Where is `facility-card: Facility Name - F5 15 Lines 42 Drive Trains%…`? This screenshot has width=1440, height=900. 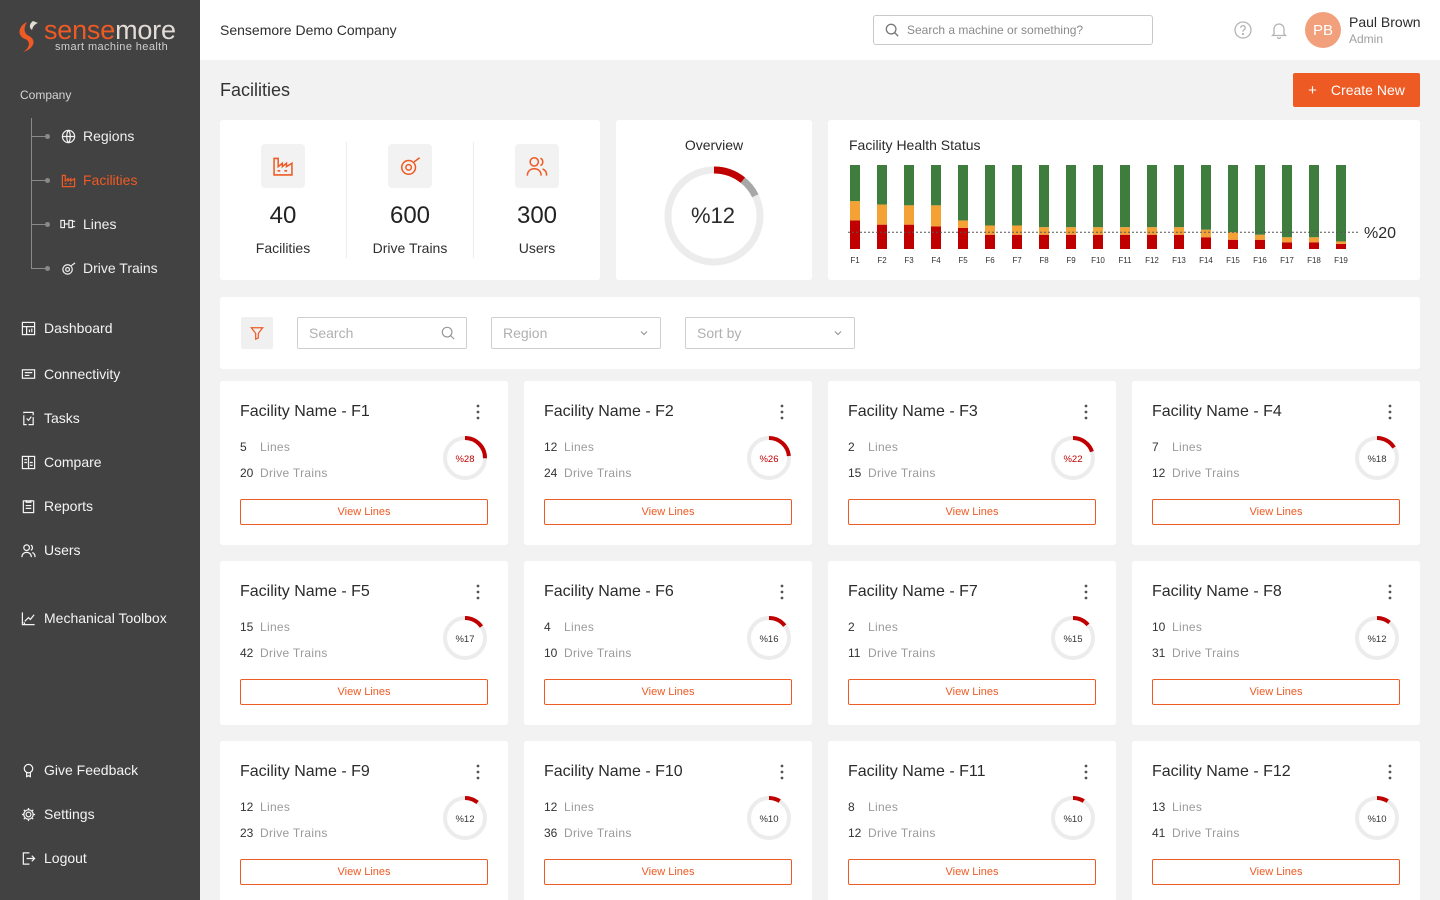
facility-card: Facility Name - F5 15 Lines 42 Drive Trains%… is located at coordinates (364, 643).